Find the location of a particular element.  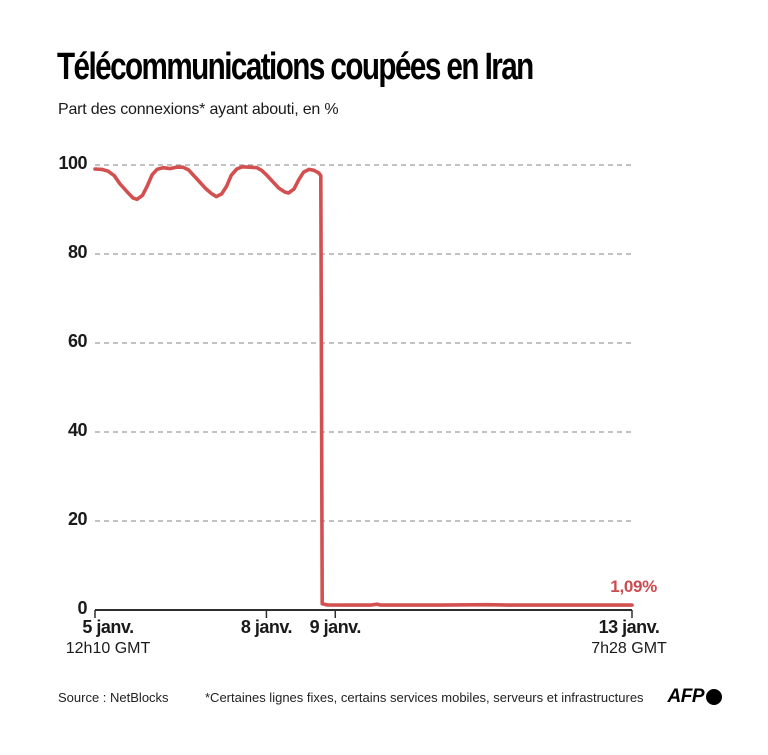

x-tick-label-2: 9 janv. is located at coordinates (335, 627).